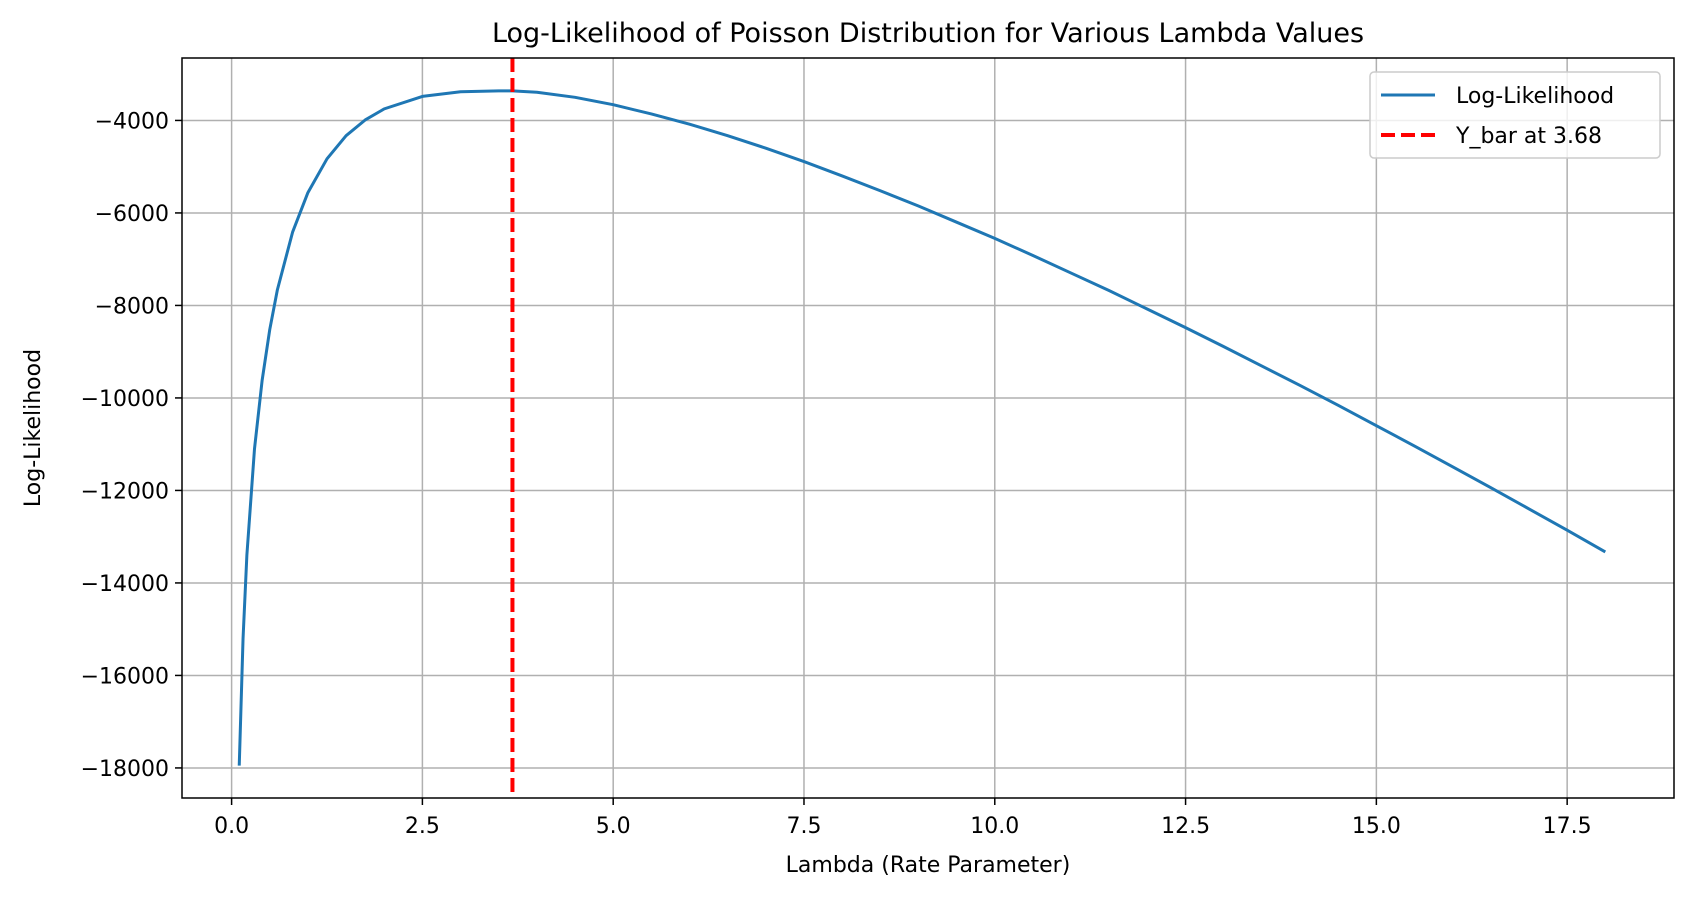  Describe the element at coordinates (125, 399) in the screenshot. I see `y-tick-label: −10000` at that location.